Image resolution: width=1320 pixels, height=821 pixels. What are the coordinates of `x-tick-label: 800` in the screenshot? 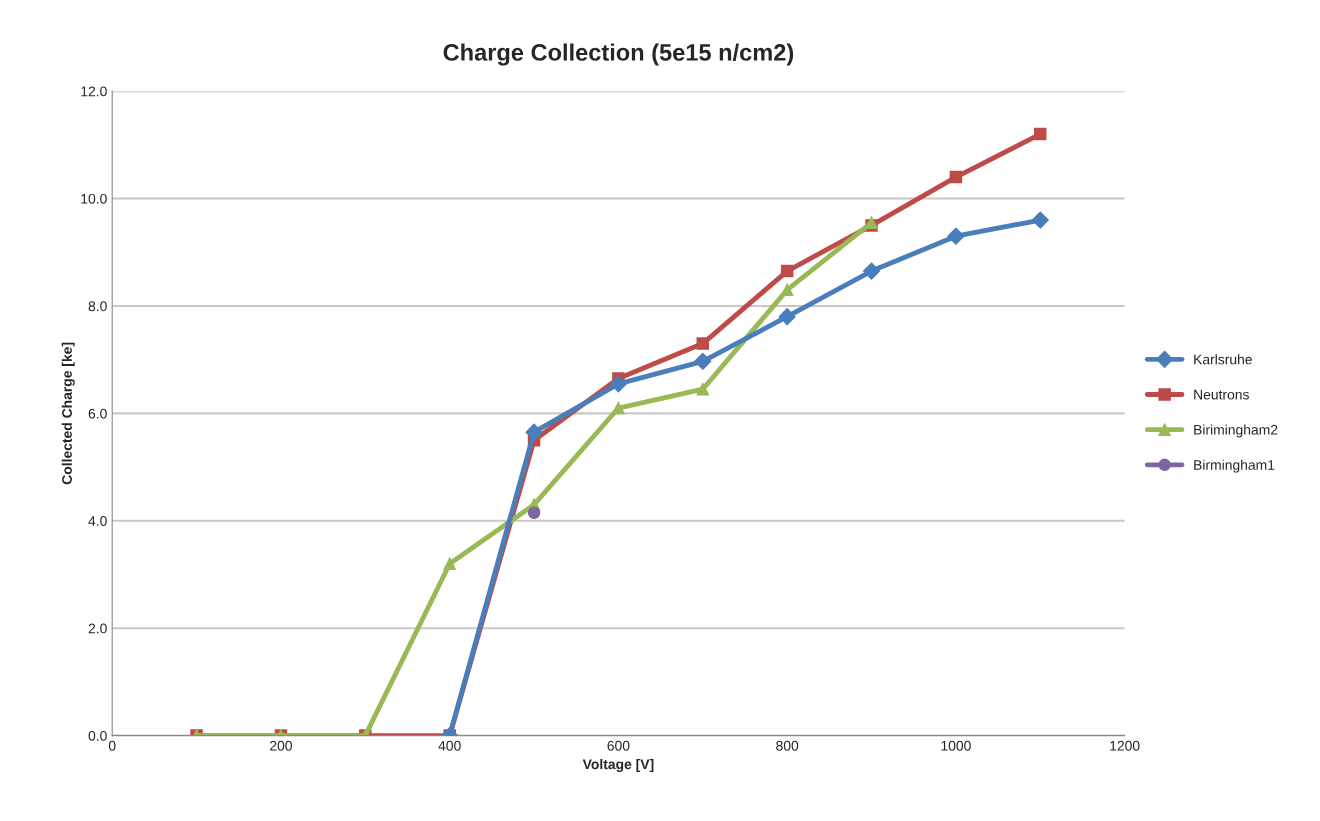 It's located at (787, 745).